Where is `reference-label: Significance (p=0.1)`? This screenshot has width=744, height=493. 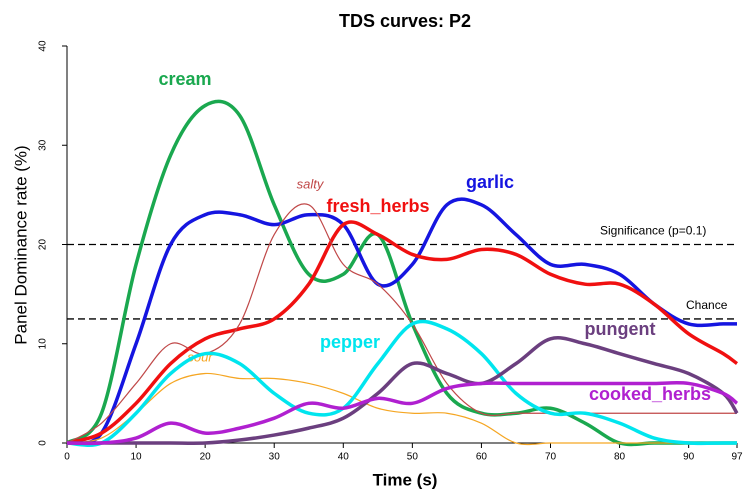 reference-label: Significance (p=0.1) is located at coordinates (653, 231).